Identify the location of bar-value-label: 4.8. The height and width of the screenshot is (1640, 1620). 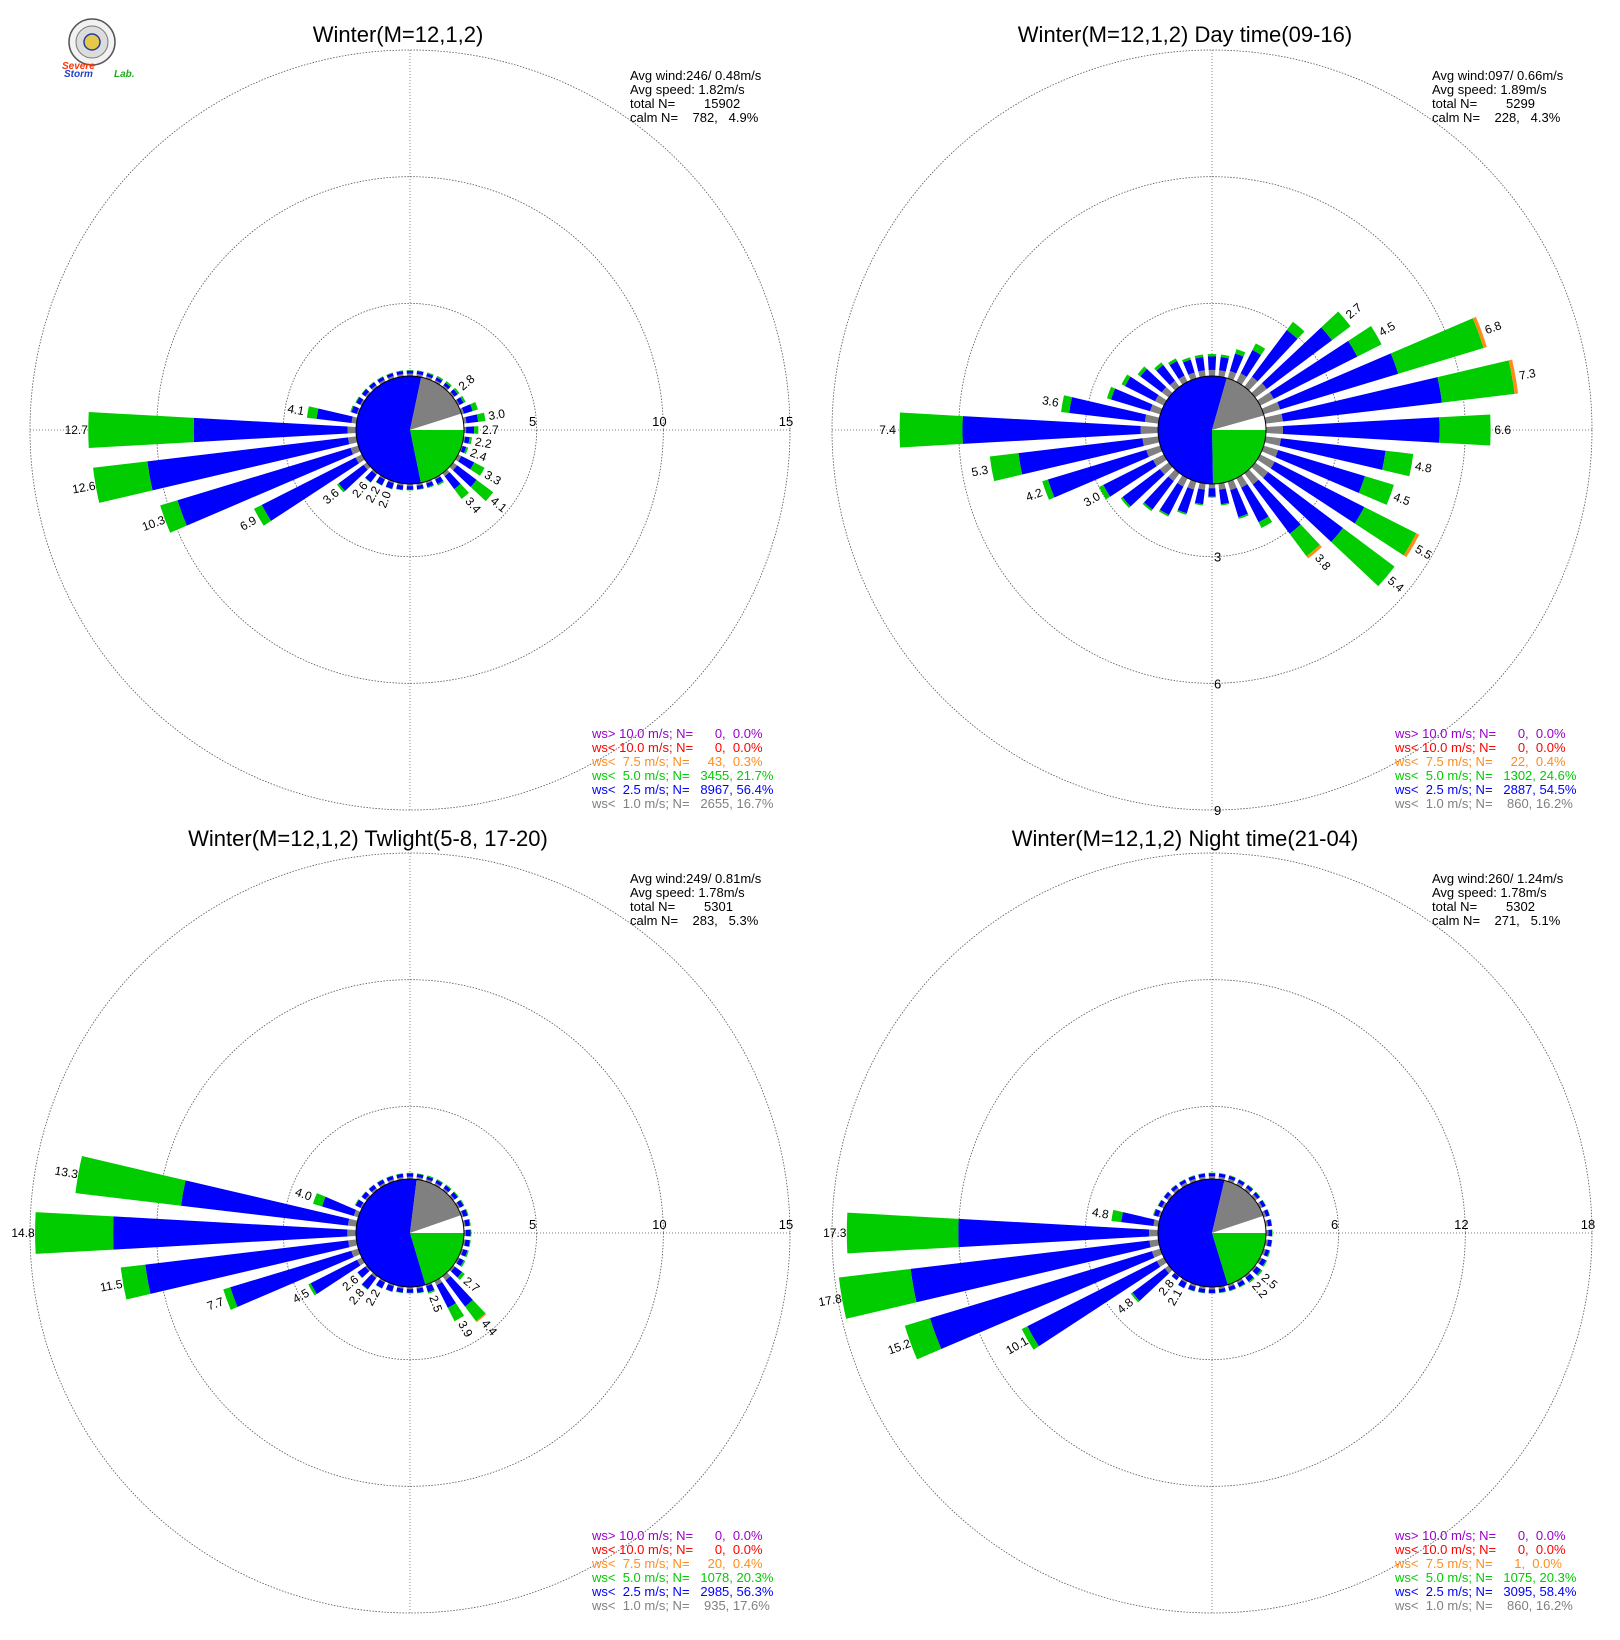
(1100, 1213).